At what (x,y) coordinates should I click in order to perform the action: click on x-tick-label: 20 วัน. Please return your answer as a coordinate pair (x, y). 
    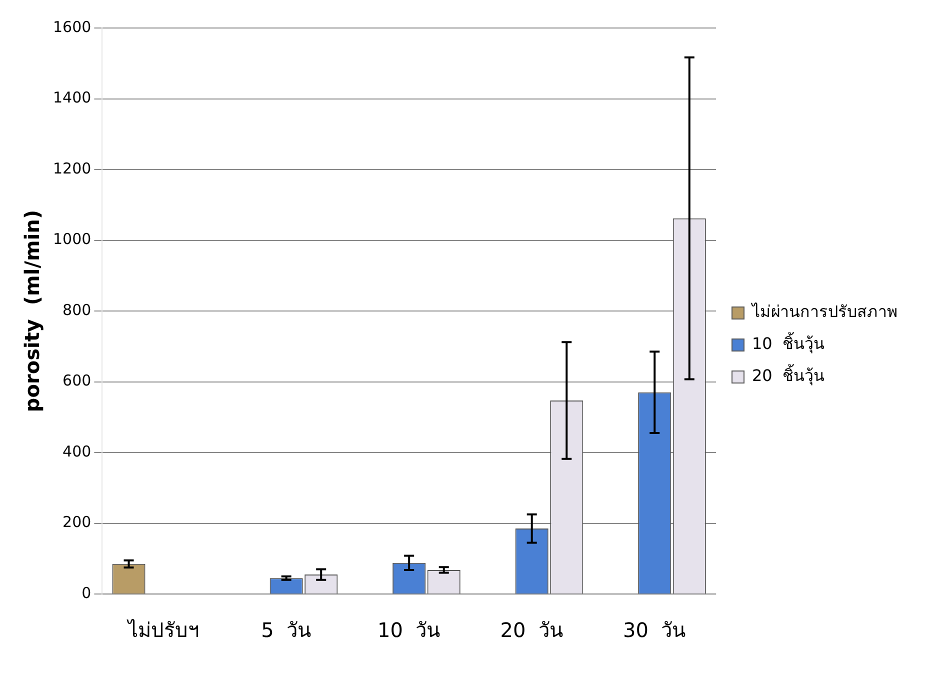
    Looking at the image, I should click on (532, 630).